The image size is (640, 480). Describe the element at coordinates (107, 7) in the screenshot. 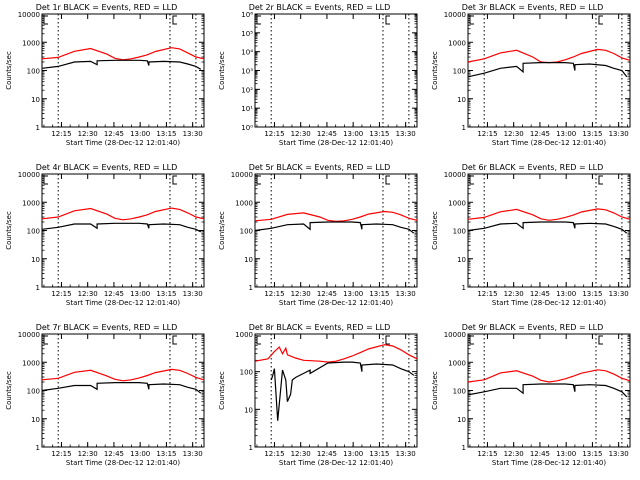

I see `chart-title: Det 1r BLACK = Events, RED = LLD` at that location.